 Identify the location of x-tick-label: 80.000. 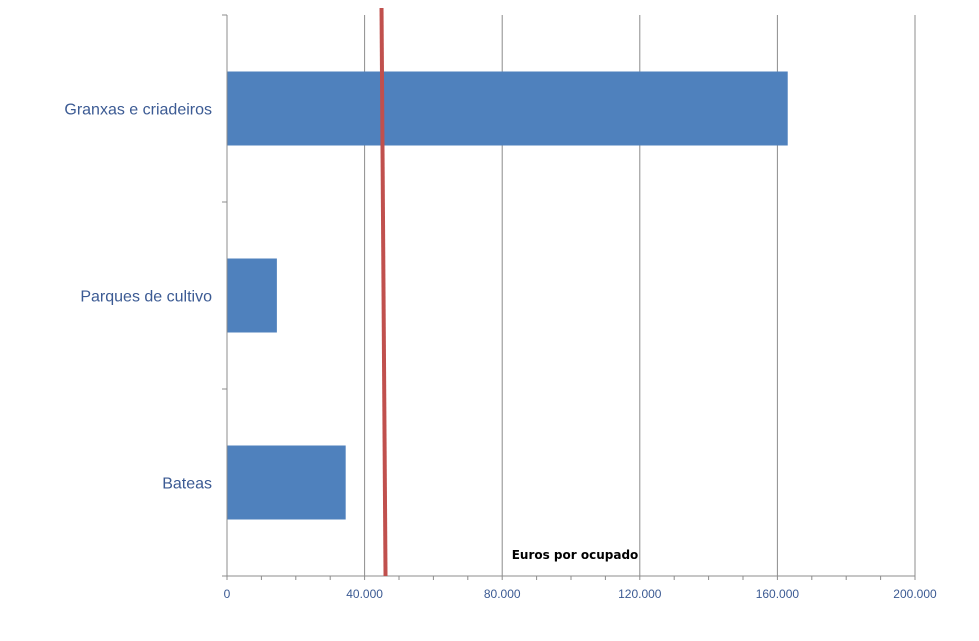
(502, 594).